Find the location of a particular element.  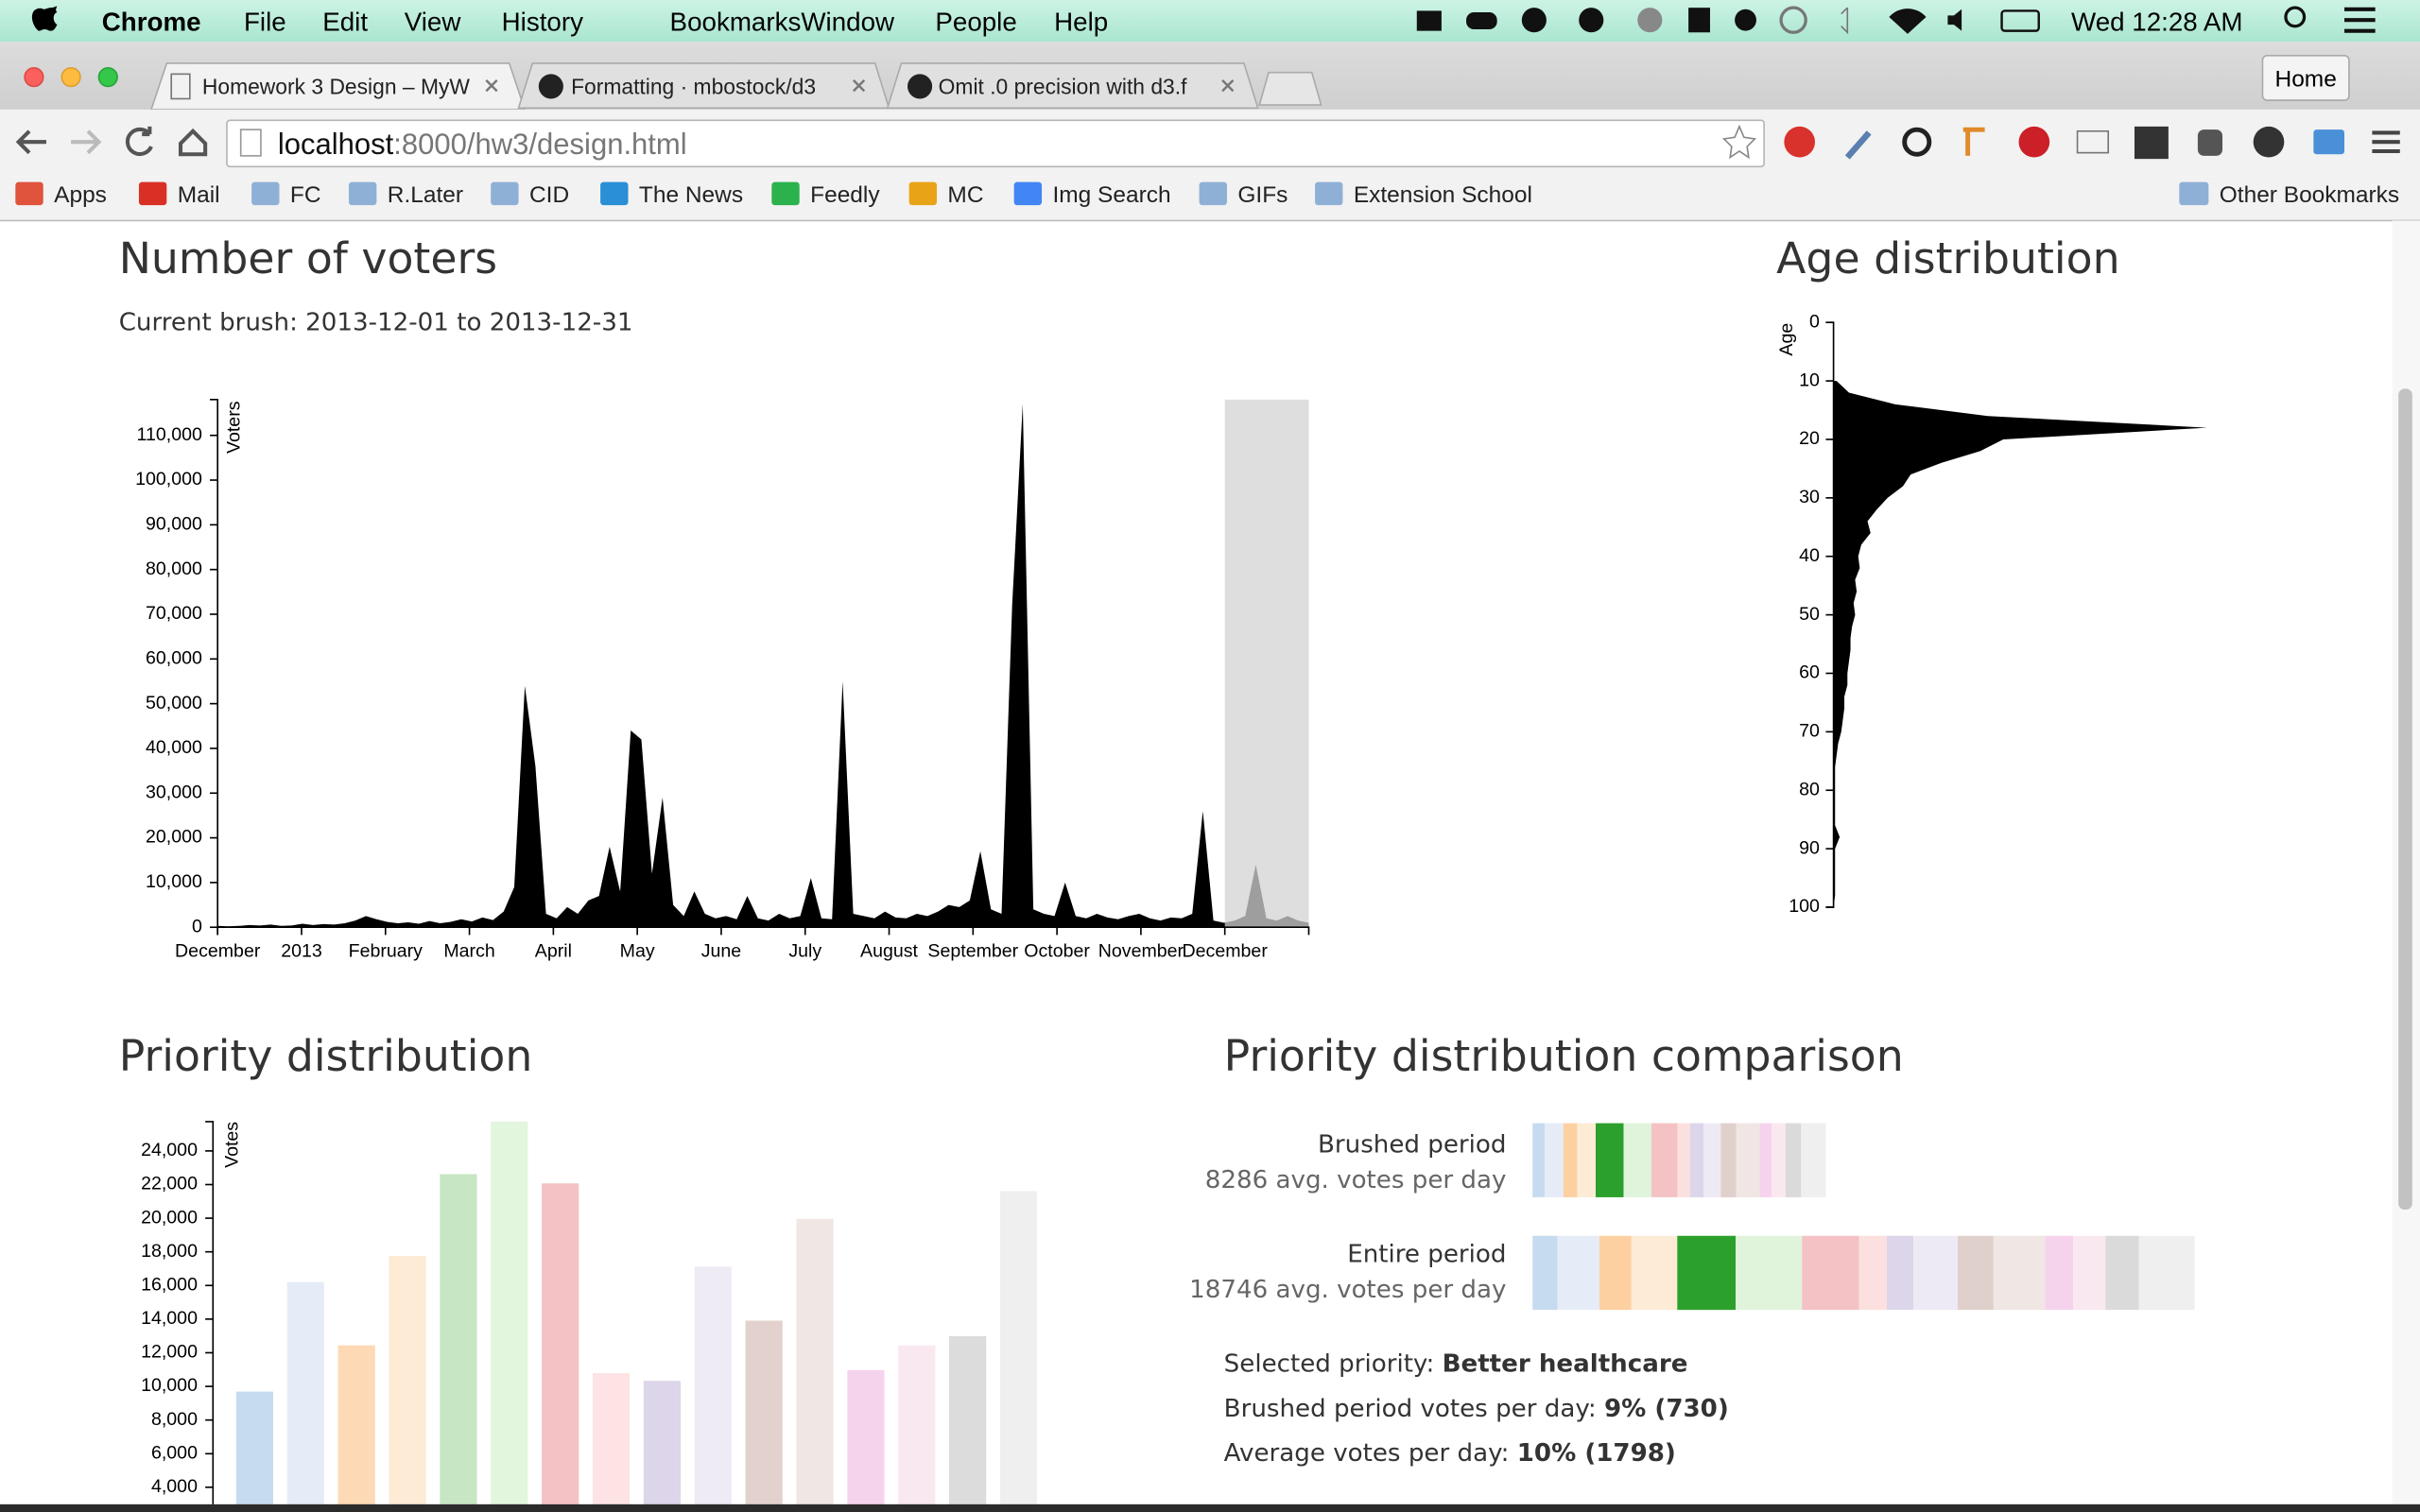

home-button is located at coordinates (2305, 77).